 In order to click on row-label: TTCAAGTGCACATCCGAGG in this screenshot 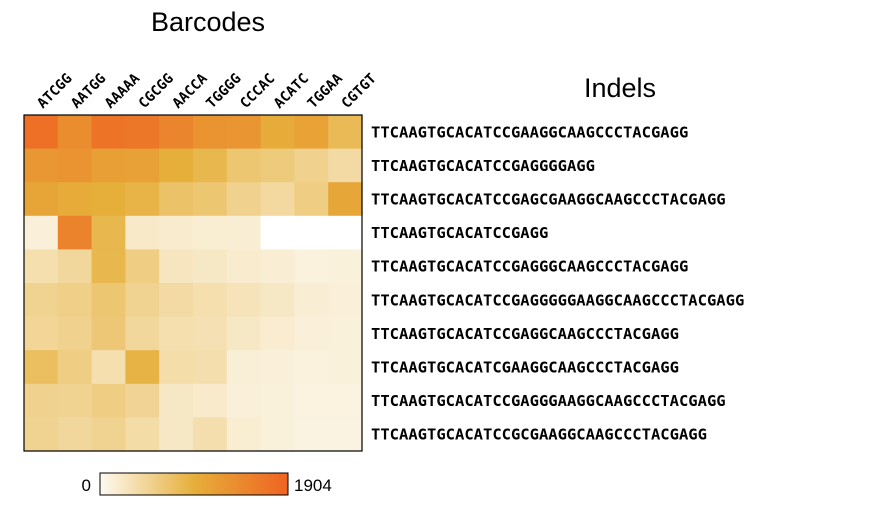, I will do `click(459, 233)`.